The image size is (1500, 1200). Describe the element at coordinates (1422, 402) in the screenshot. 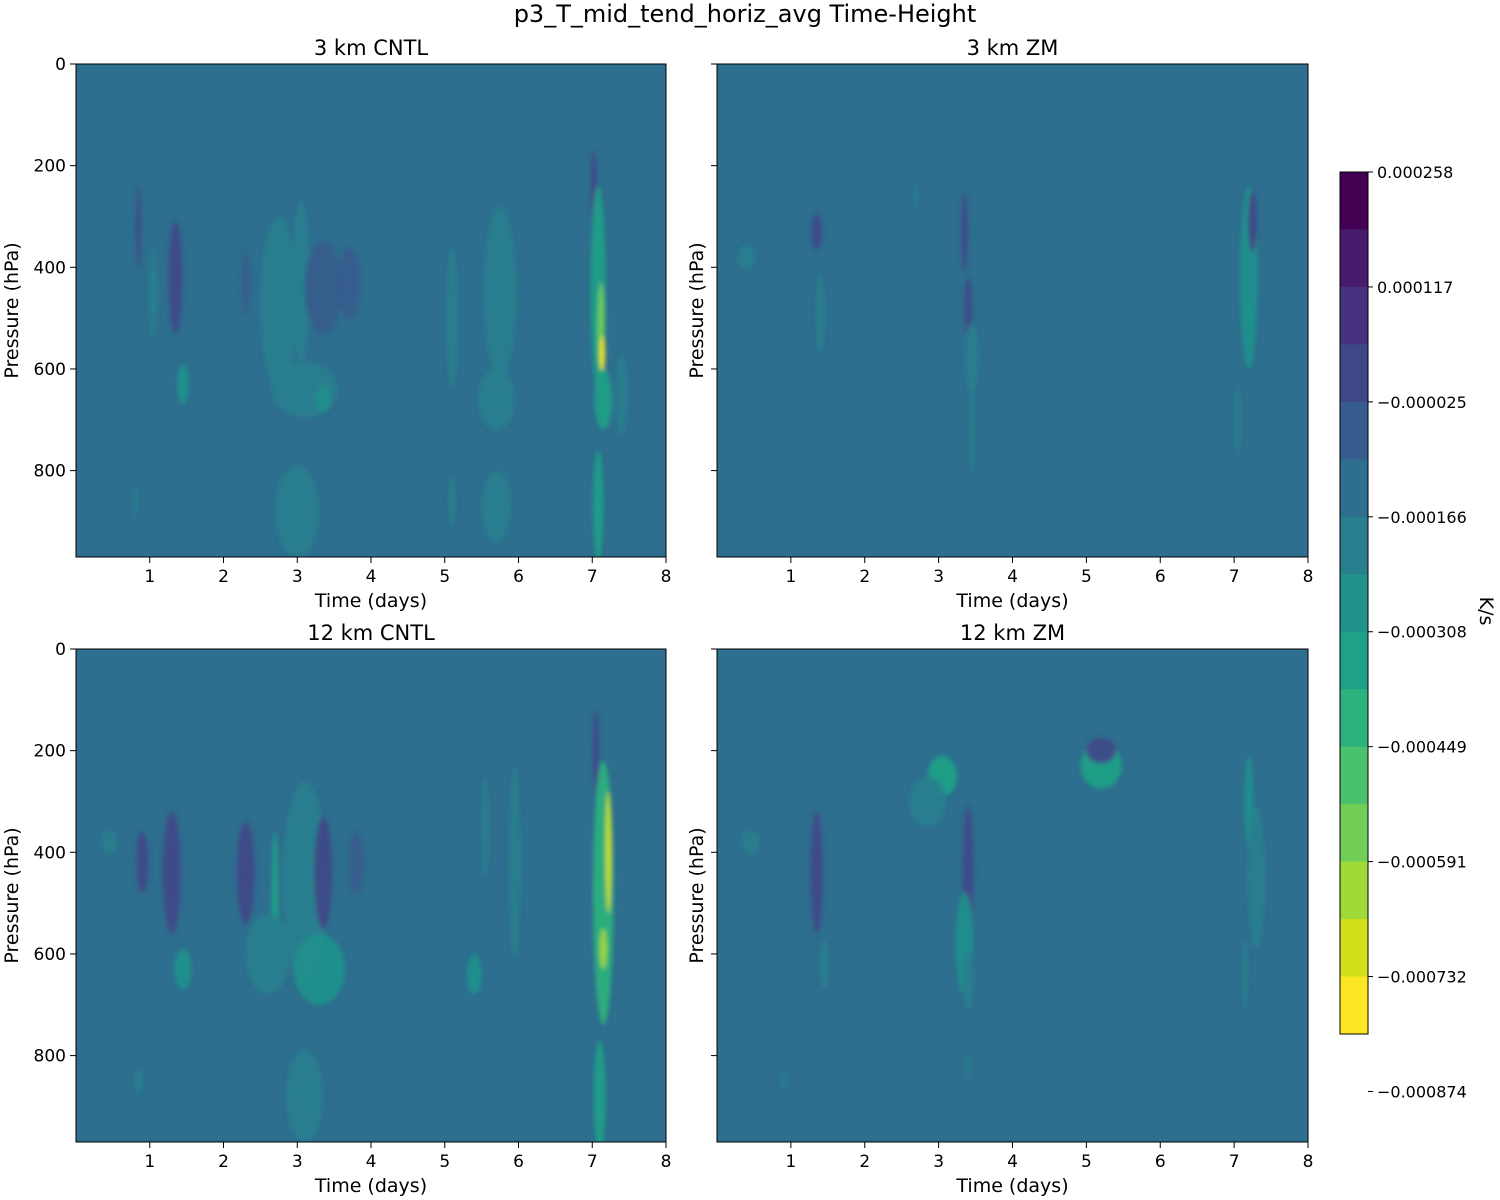

I see `colorbar-tick-label: −0.000025` at that location.